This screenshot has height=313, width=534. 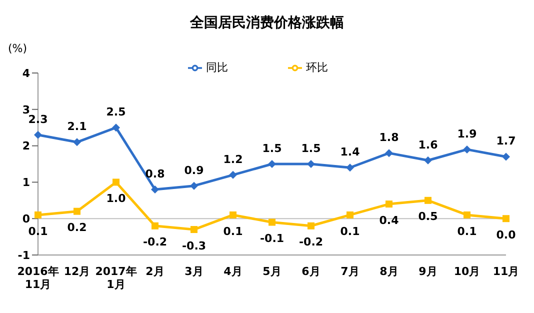 I want to click on x-tick-label: 8月, so click(x=389, y=271).